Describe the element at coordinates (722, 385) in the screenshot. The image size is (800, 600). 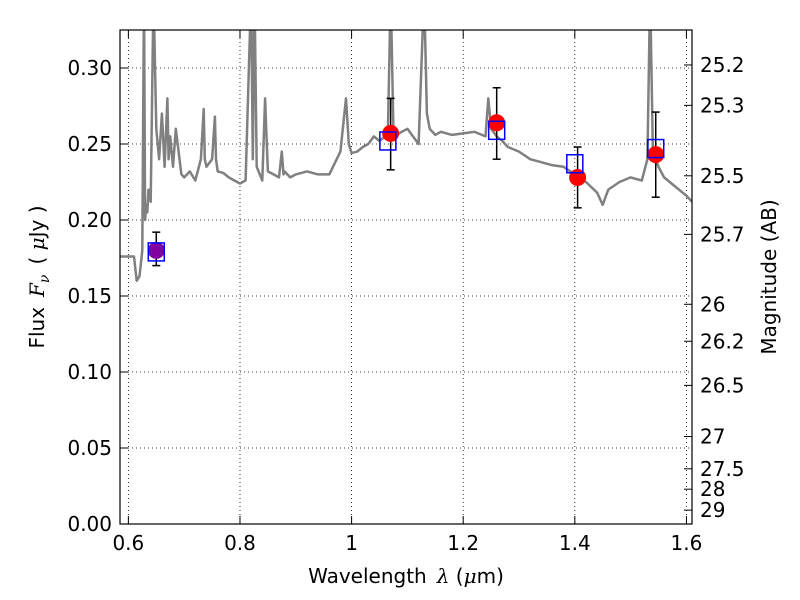
I see `magnitude-tick-label: 26.5` at that location.